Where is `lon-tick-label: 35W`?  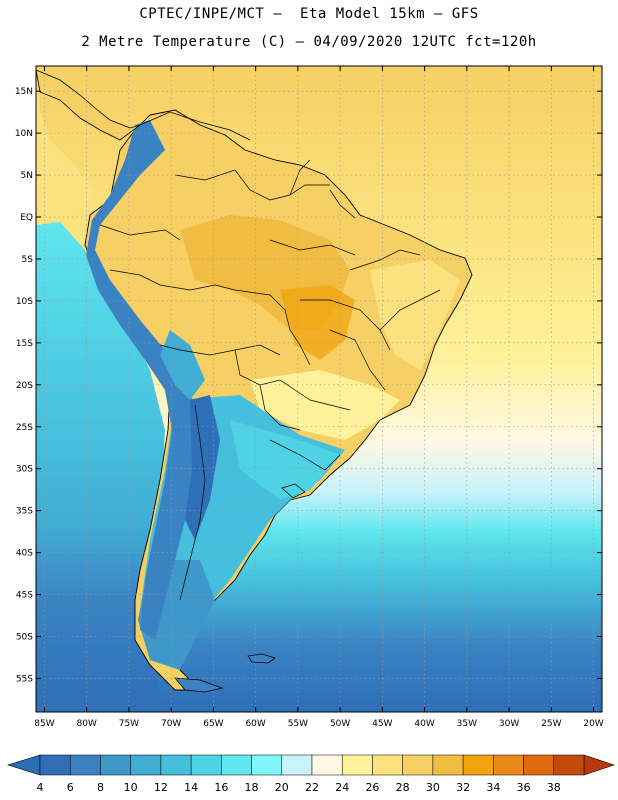
lon-tick-label: 35W is located at coordinates (467, 724).